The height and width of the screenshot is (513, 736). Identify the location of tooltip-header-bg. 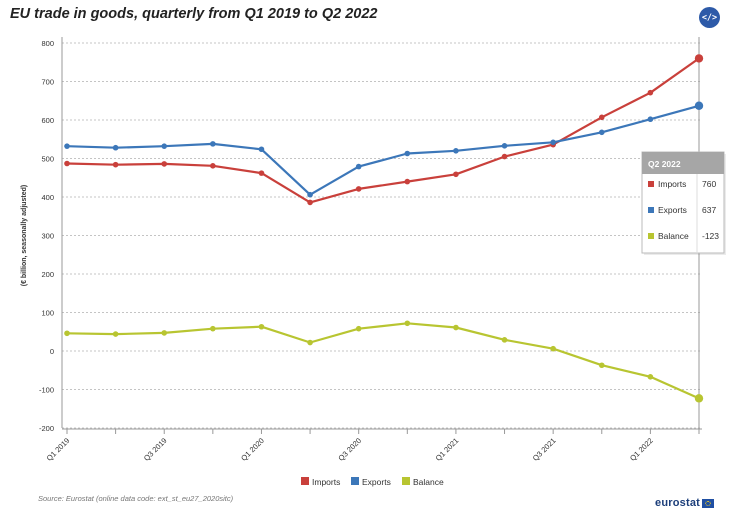
(683, 163).